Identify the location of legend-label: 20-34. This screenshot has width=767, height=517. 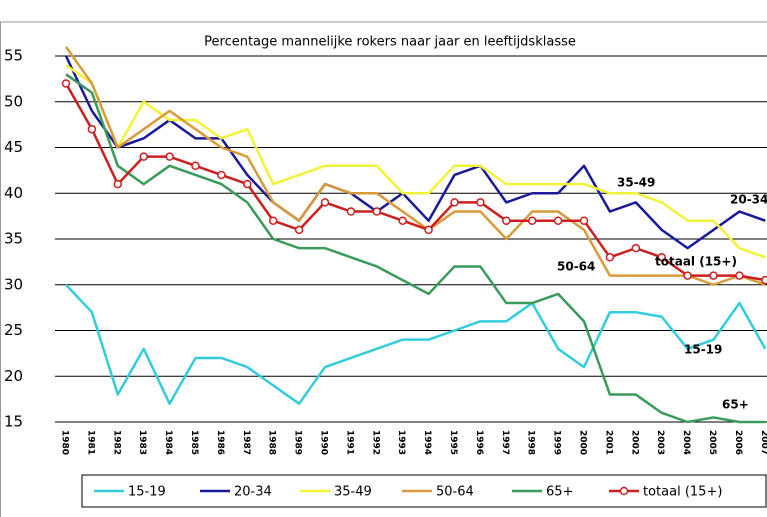
(253, 492).